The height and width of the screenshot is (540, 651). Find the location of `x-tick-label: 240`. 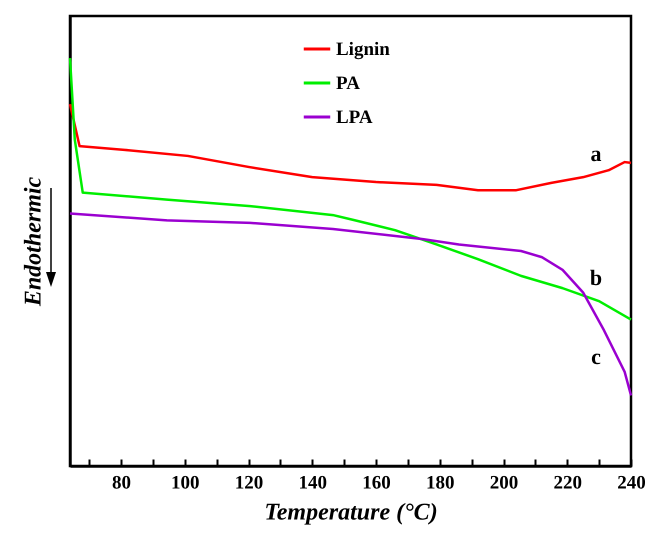

x-tick-label: 240 is located at coordinates (631, 483).